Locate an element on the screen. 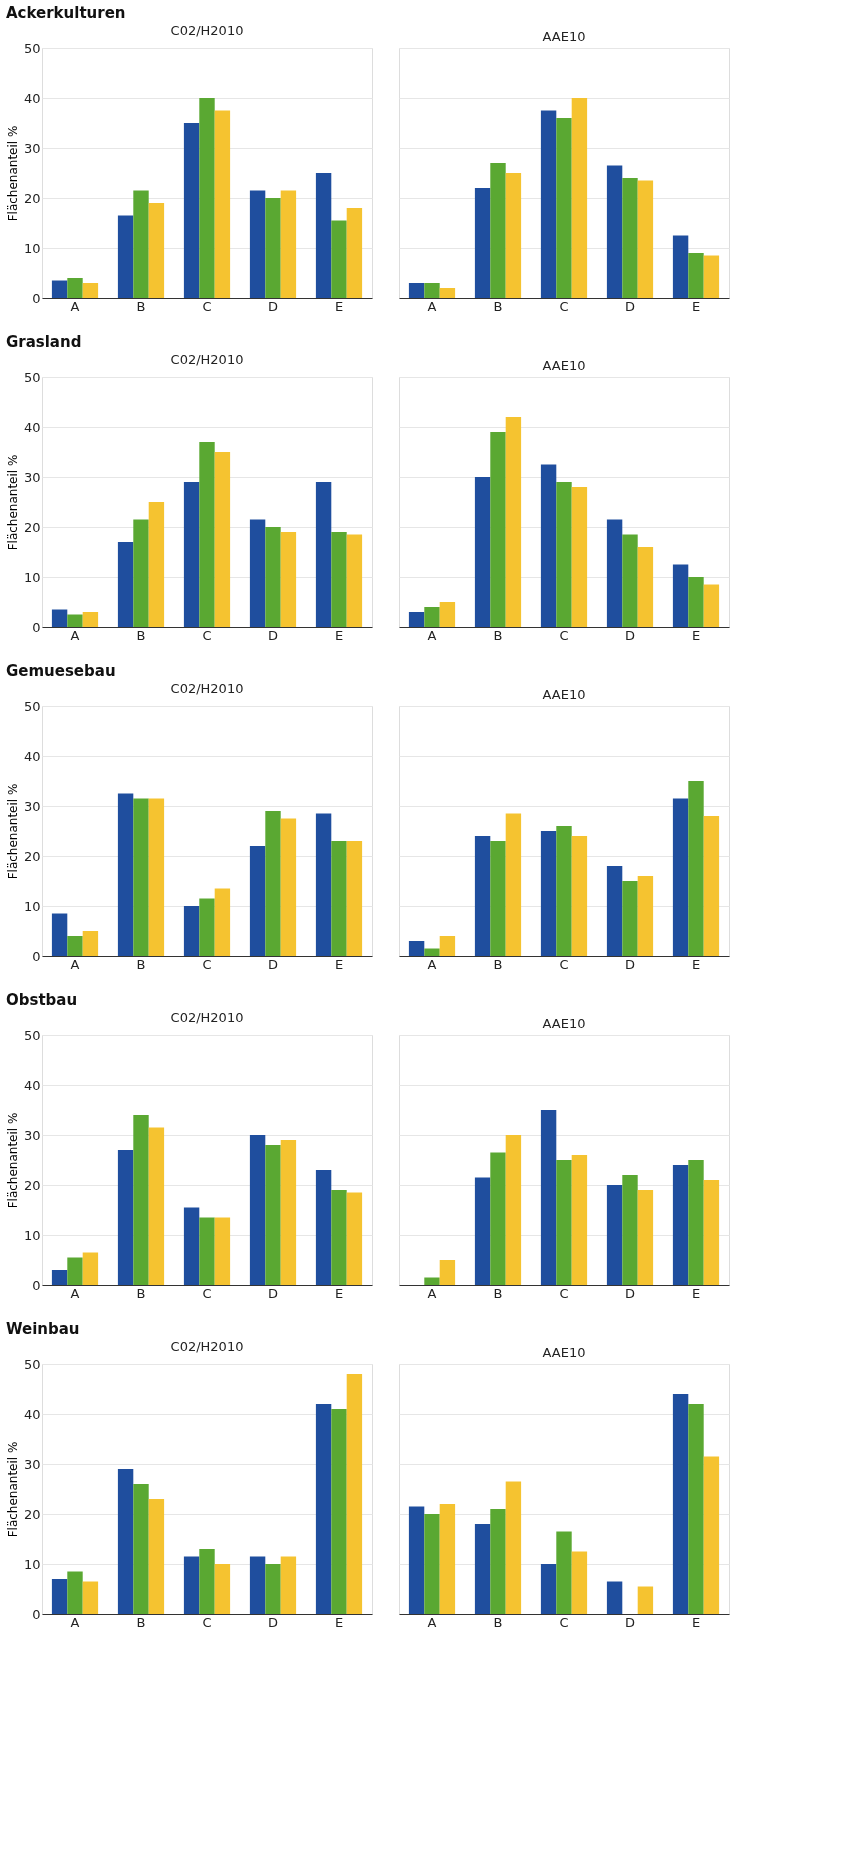 This screenshot has width=849, height=1863. chart-title: Weinbau is located at coordinates (42, 1328).